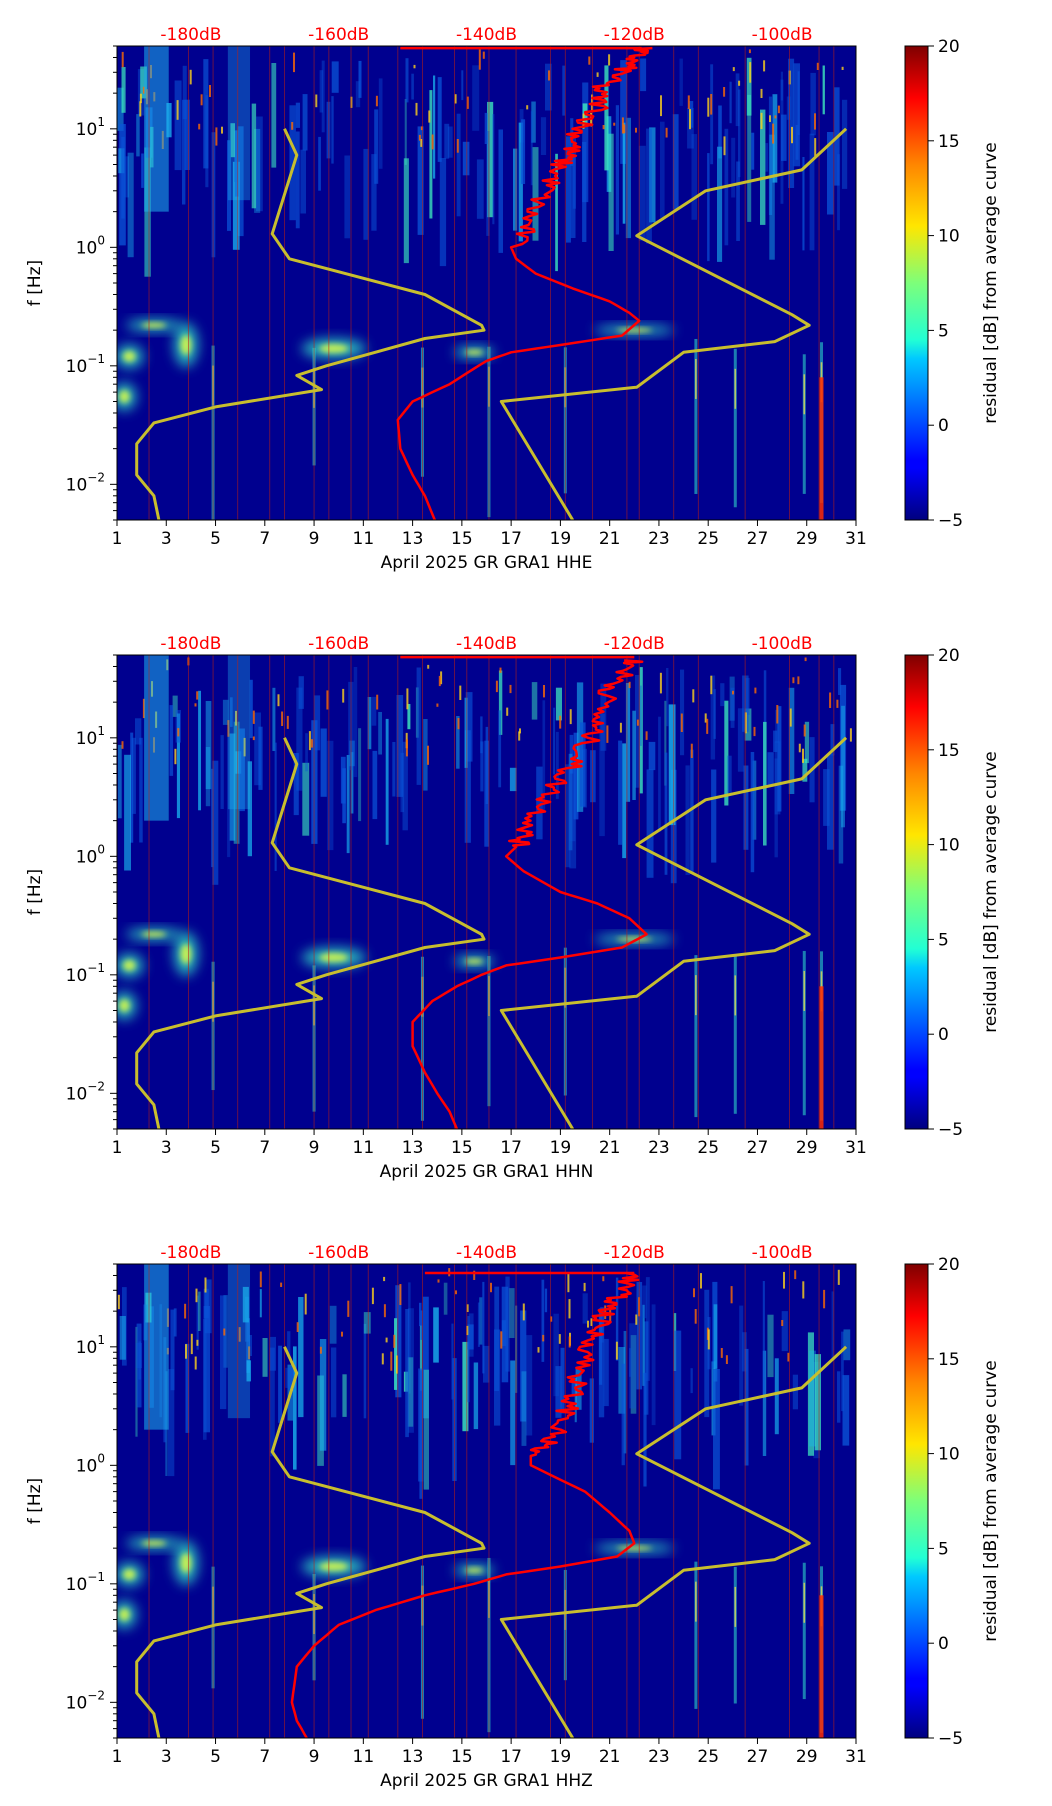 This screenshot has width=1052, height=1806. Describe the element at coordinates (949, 846) in the screenshot. I see `colorbar-tick-label: 10` at that location.